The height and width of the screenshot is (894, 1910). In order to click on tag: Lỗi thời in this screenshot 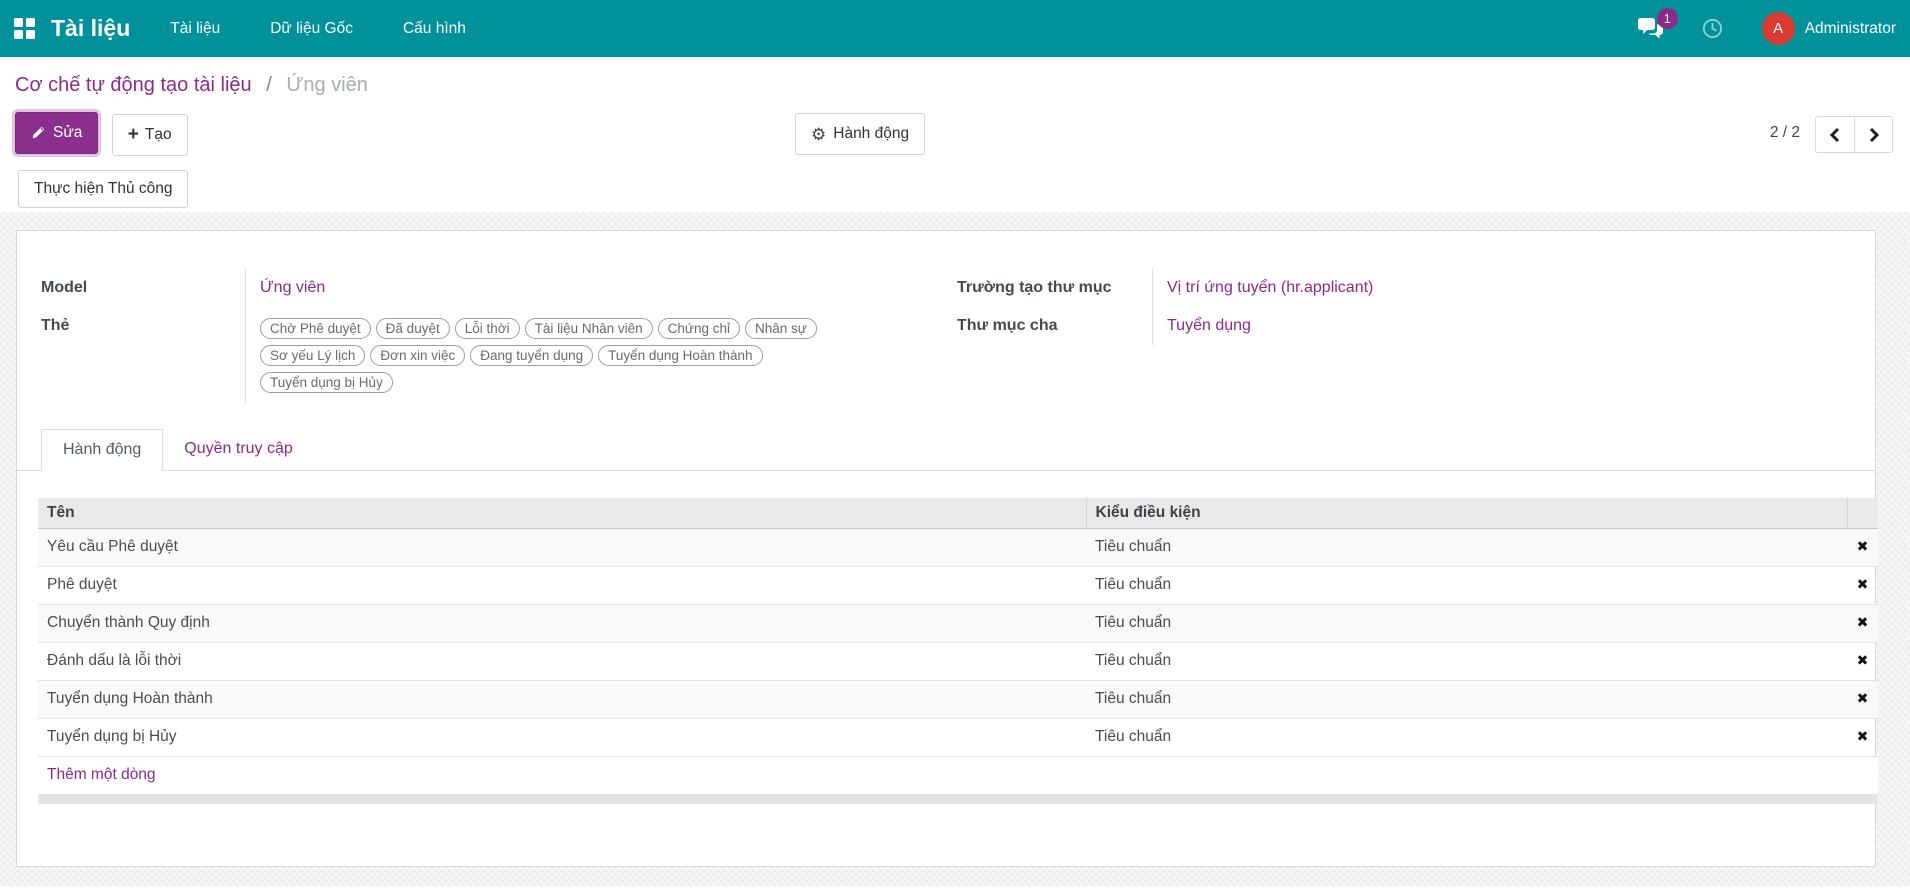, I will do `click(487, 328)`.